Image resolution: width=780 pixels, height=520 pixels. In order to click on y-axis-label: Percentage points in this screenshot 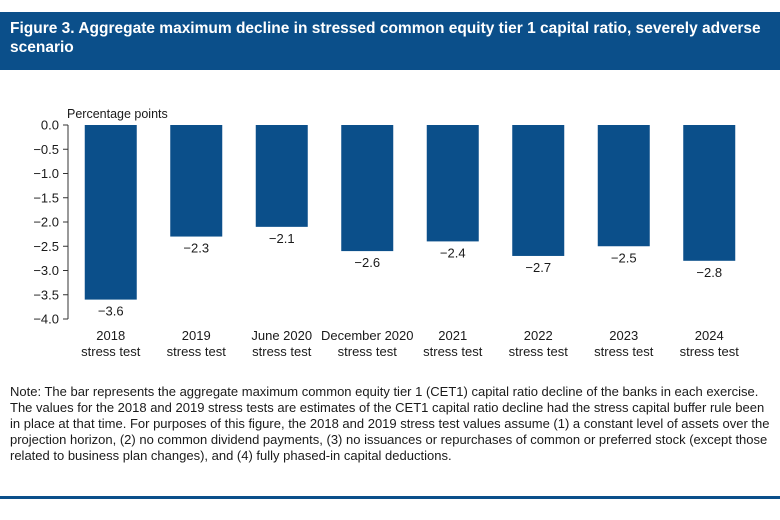, I will do `click(117, 114)`.